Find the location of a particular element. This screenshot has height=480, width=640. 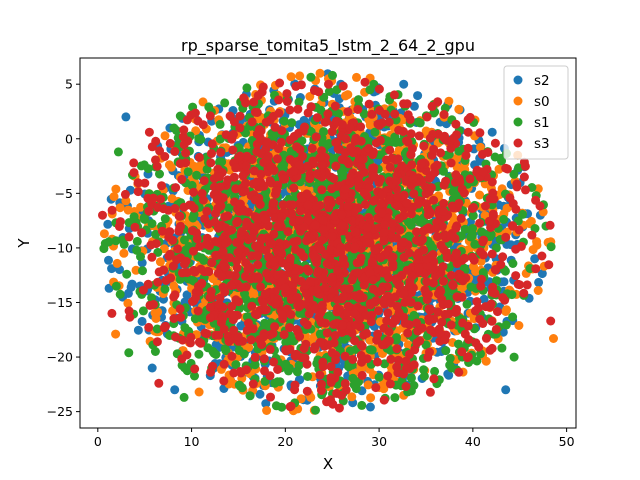

chart-title: rp_sparse_tomita5_lstm_2_64_2_gpu is located at coordinates (328, 46).